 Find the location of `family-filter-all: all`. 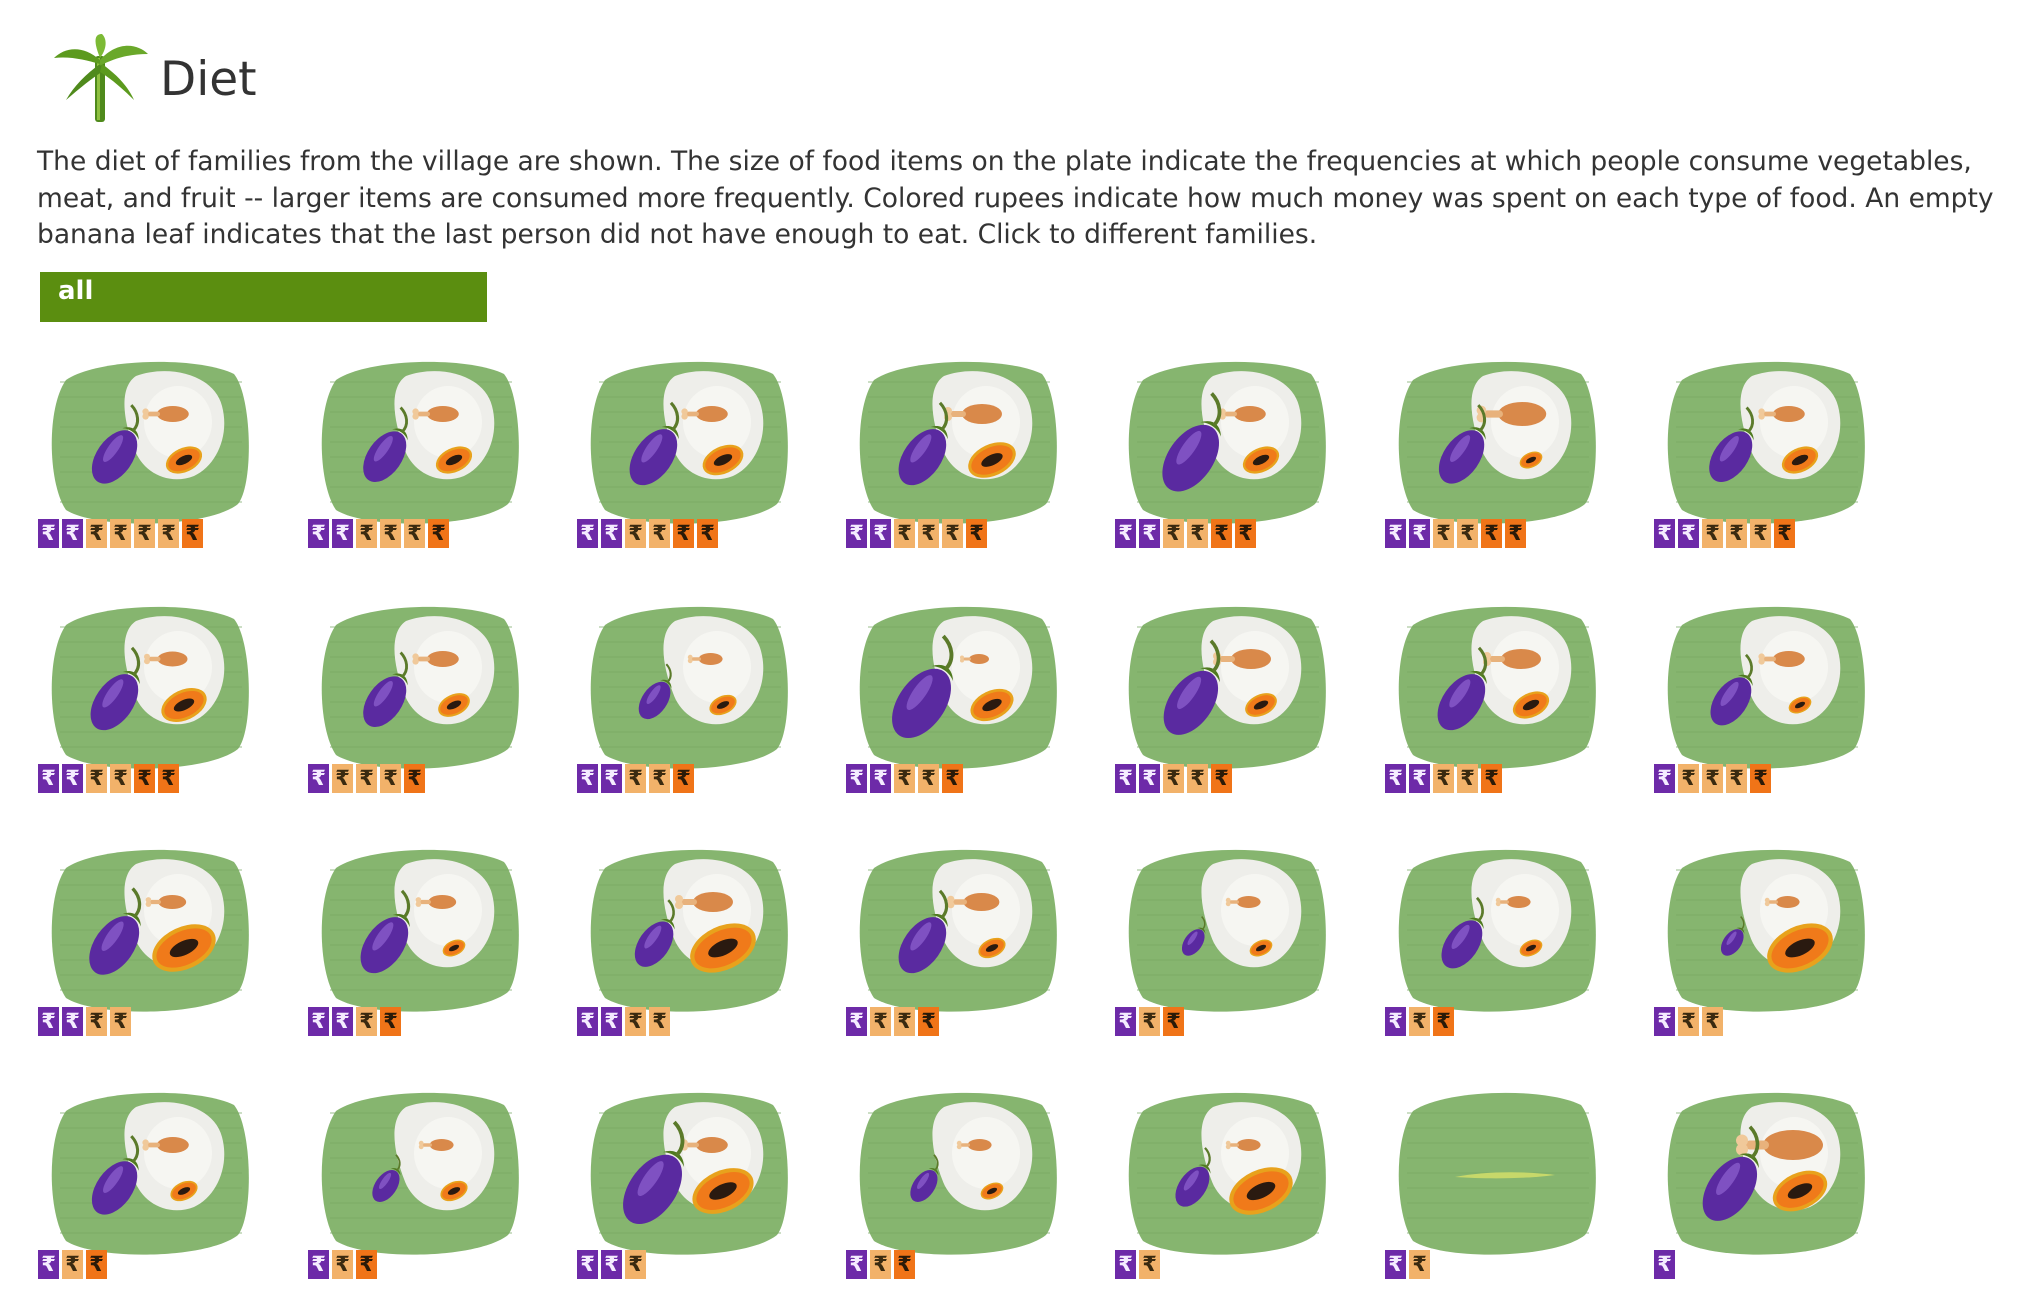

family-filter-all: all is located at coordinates (263, 297).